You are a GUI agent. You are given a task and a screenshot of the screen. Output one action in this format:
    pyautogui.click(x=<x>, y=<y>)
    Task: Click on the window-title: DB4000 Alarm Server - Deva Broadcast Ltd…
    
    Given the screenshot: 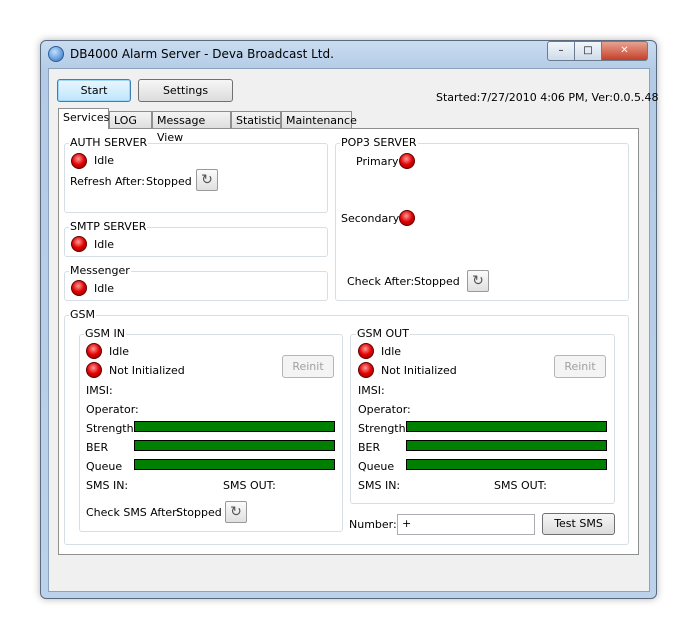 What is the action you would take?
    pyautogui.click(x=202, y=54)
    